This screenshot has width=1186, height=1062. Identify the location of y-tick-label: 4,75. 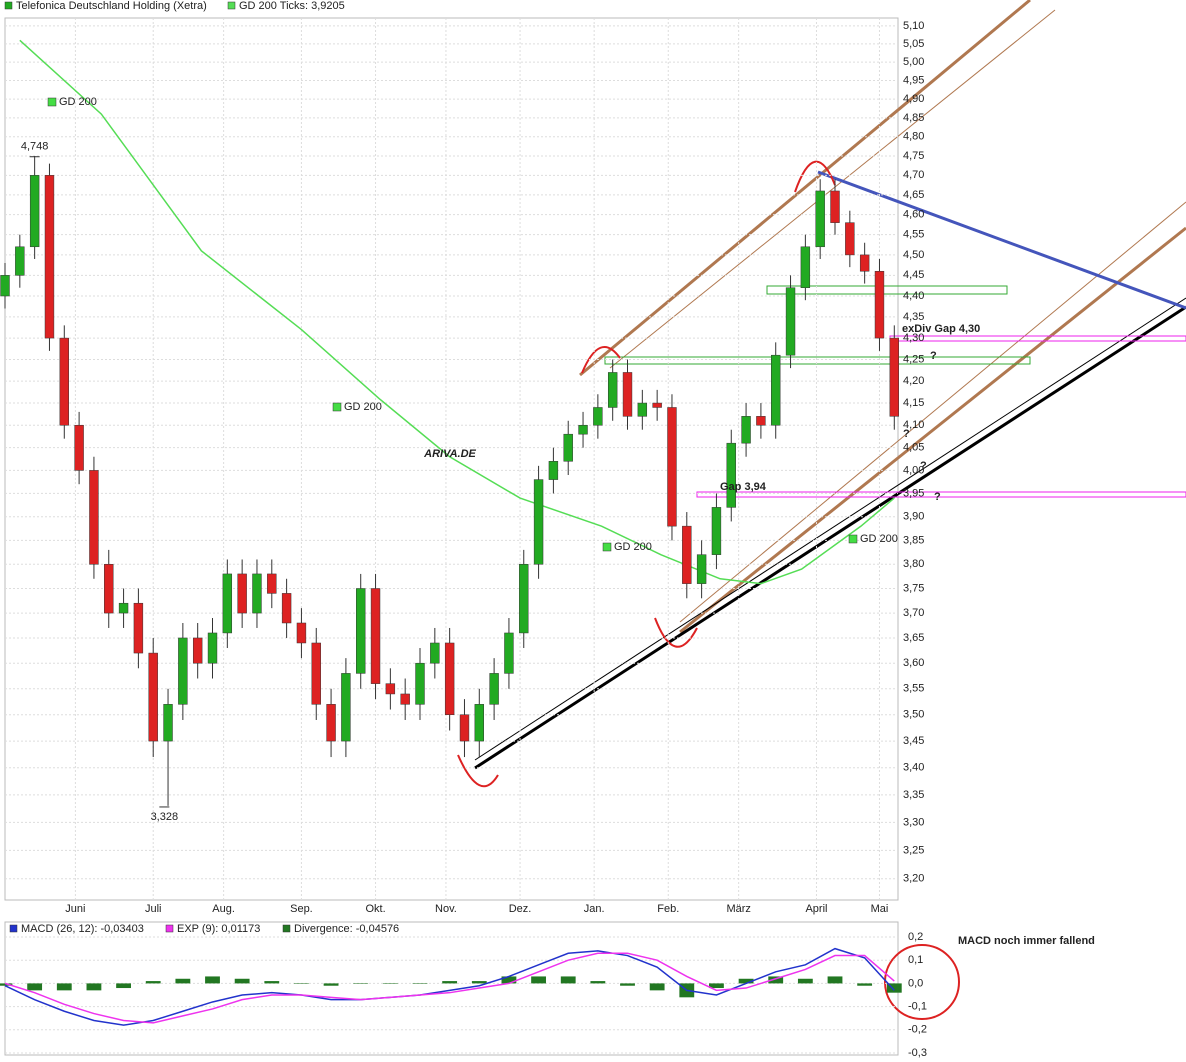
(913, 156).